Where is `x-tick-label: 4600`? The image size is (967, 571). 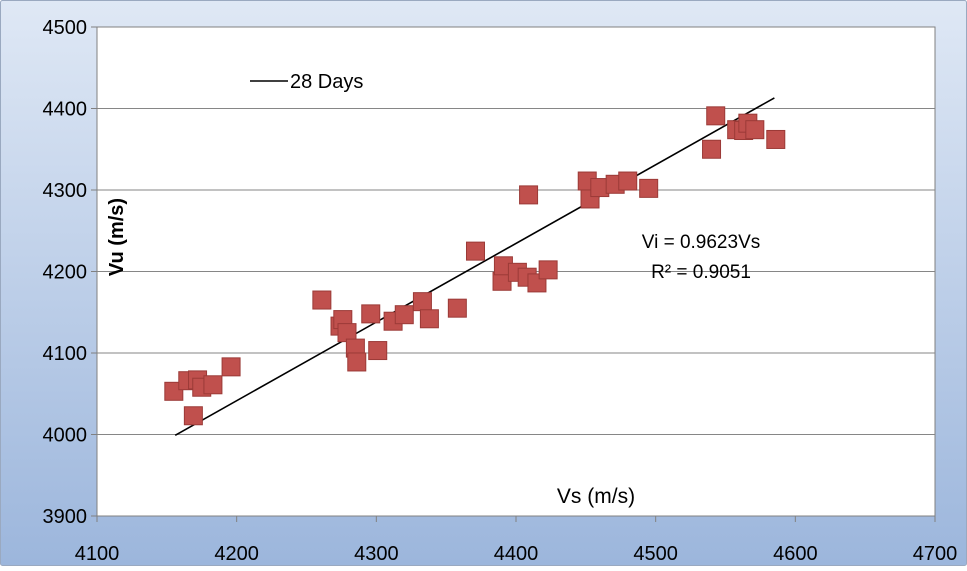 x-tick-label: 4600 is located at coordinates (795, 554).